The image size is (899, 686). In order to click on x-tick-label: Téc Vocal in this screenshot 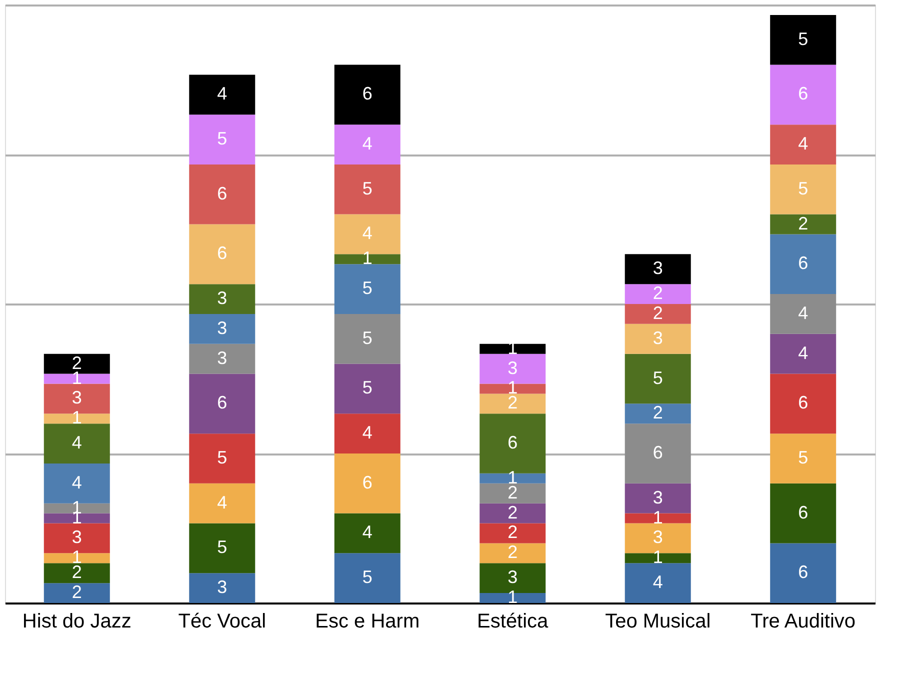, I will do `click(222, 621)`.